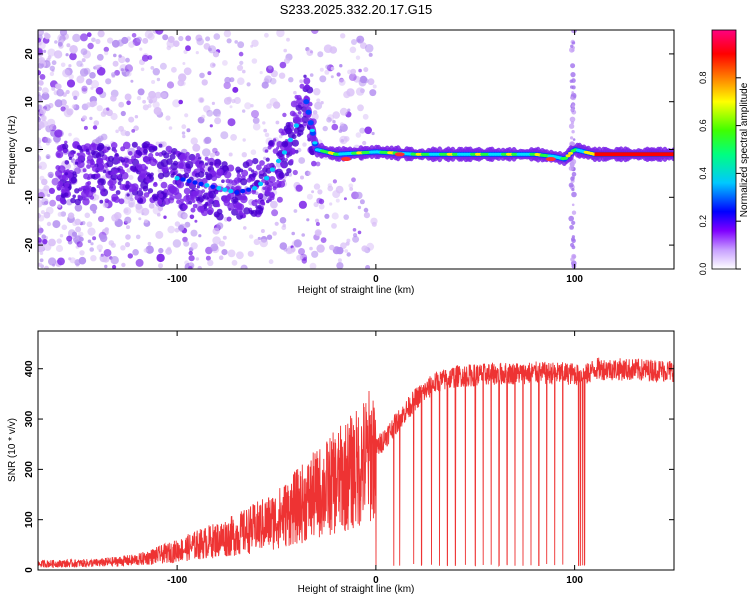 This screenshot has width=750, height=600. I want to click on ridge-core, so click(315, 143).